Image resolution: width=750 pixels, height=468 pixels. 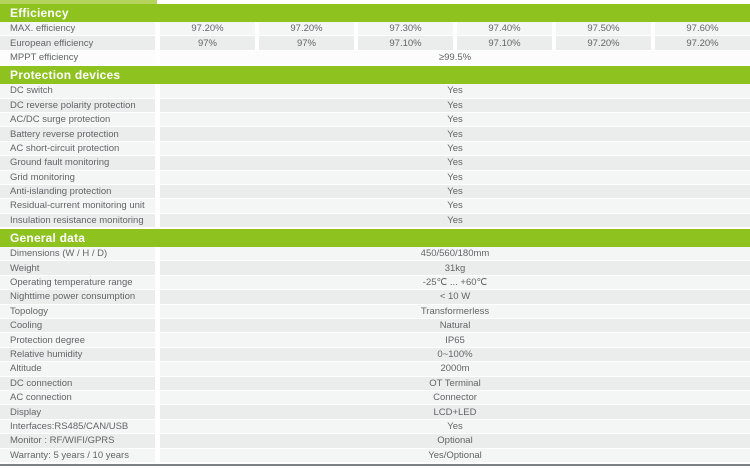 What do you see at coordinates (455, 312) in the screenshot?
I see `row-value: Transformerless` at bounding box center [455, 312].